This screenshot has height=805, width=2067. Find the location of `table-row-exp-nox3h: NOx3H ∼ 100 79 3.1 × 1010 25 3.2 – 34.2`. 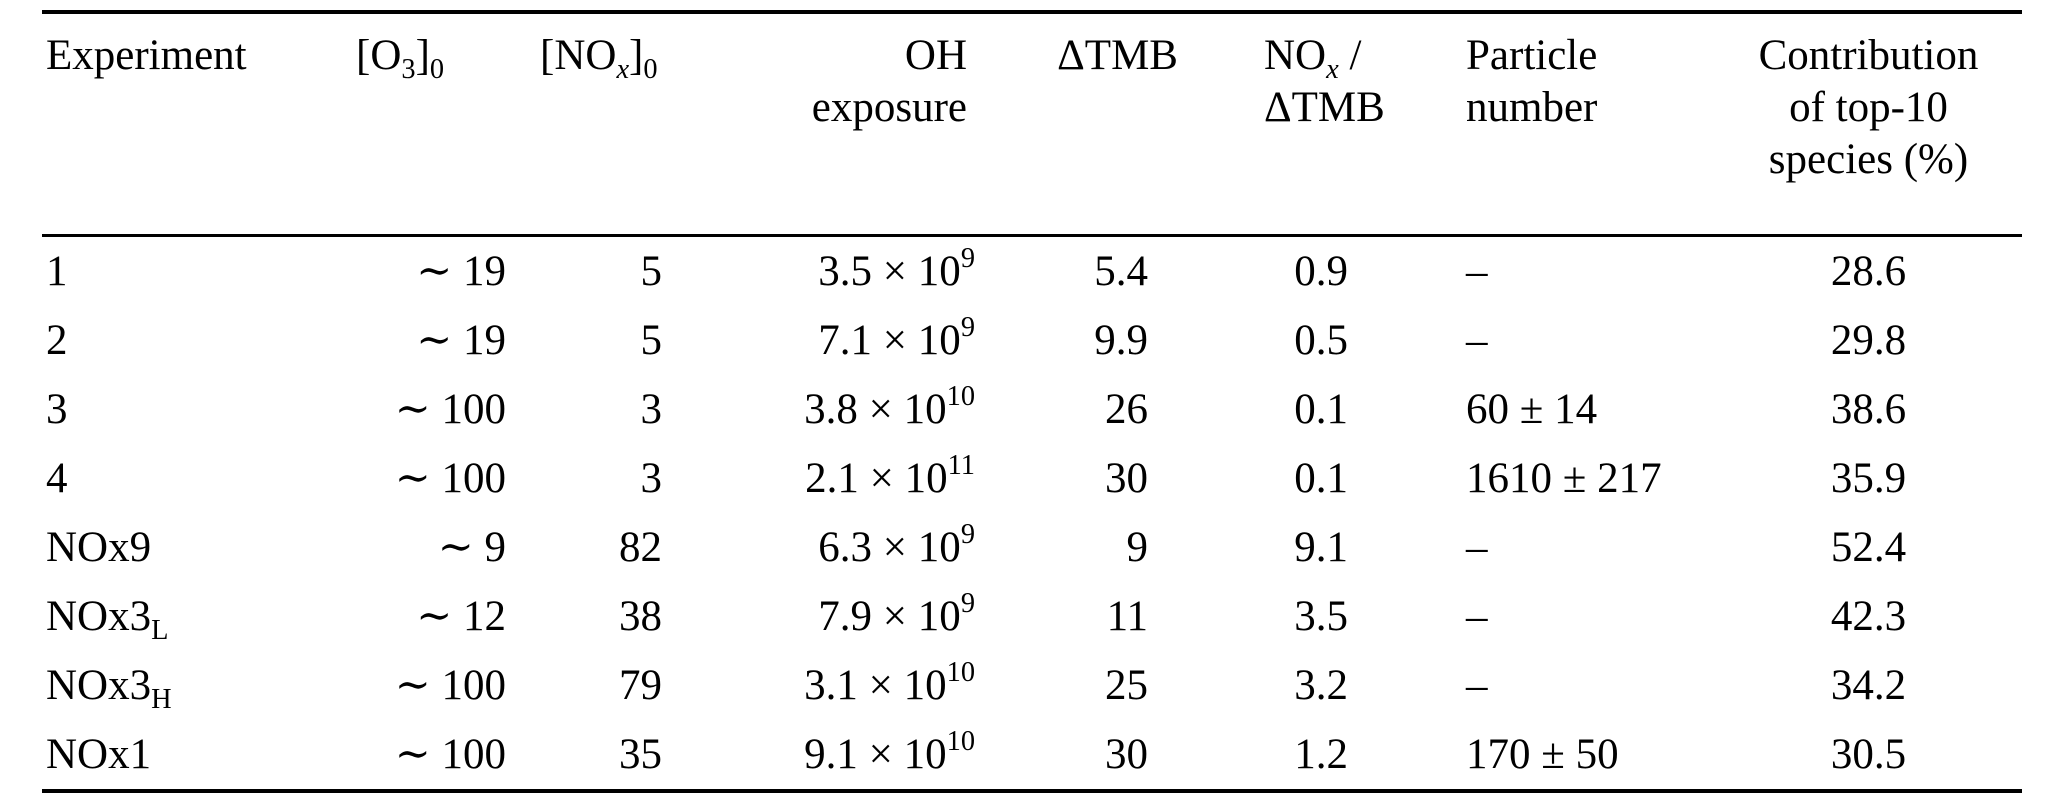

table-row-exp-nox3h: NOx3H ∼ 100 79 3.1 × 1010 25 3.2 – 34.2 is located at coordinates (1032, 685).